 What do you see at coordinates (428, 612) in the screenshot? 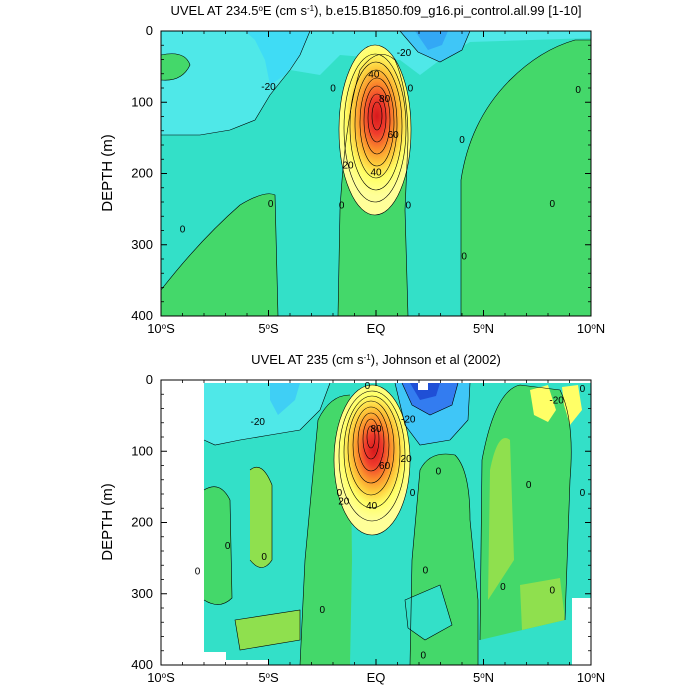
I see `contour-fill-cyan-patch` at bounding box center [428, 612].